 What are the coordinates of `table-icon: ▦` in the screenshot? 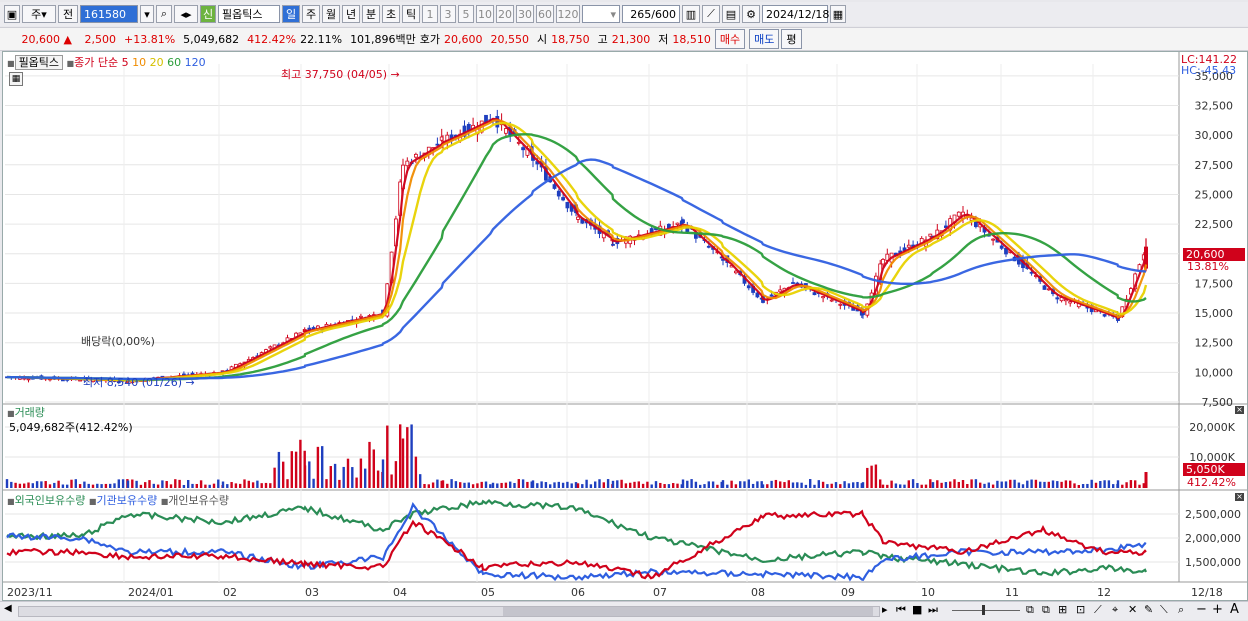 It's located at (16, 79).